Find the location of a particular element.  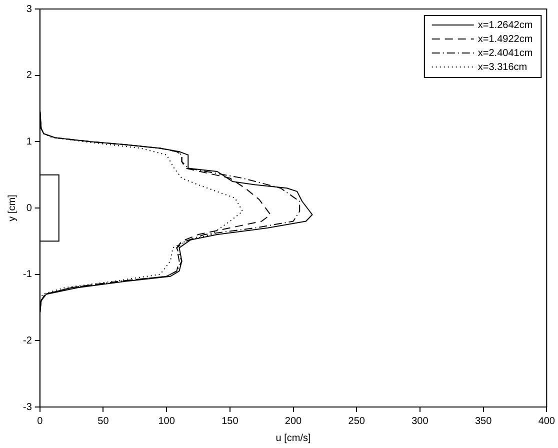

x-tick-label: 400 is located at coordinates (547, 421).